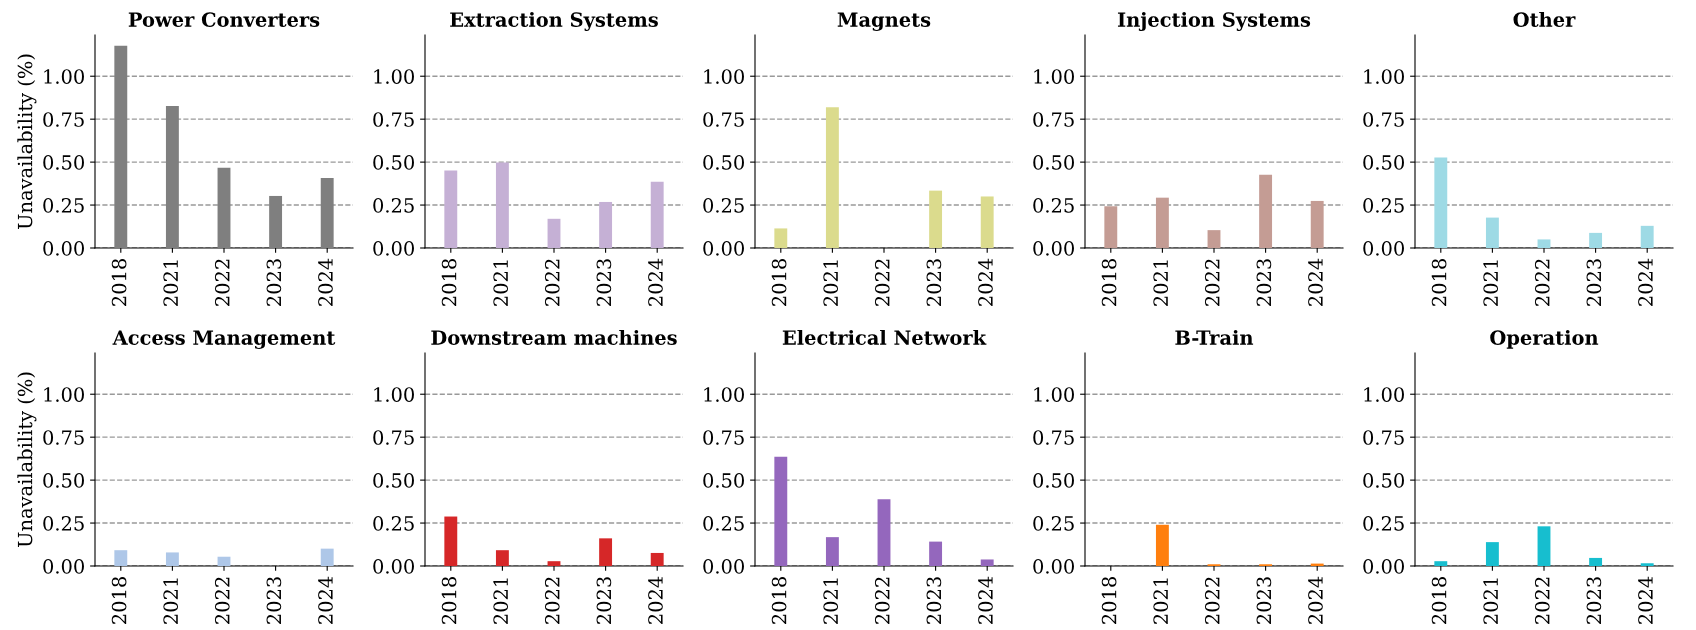 The image size is (1696, 630). I want to click on chart-title: Other, so click(1544, 19).